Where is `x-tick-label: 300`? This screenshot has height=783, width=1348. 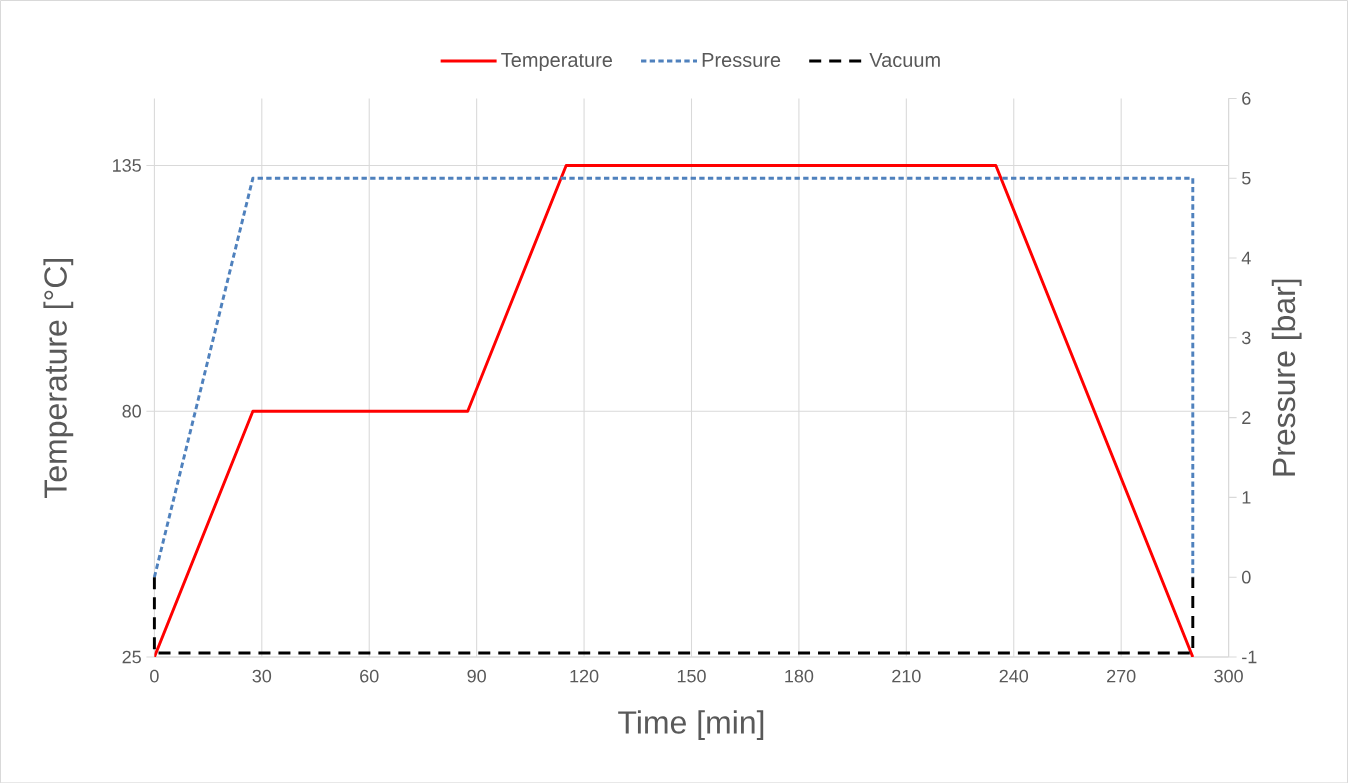
x-tick-label: 300 is located at coordinates (1228, 676).